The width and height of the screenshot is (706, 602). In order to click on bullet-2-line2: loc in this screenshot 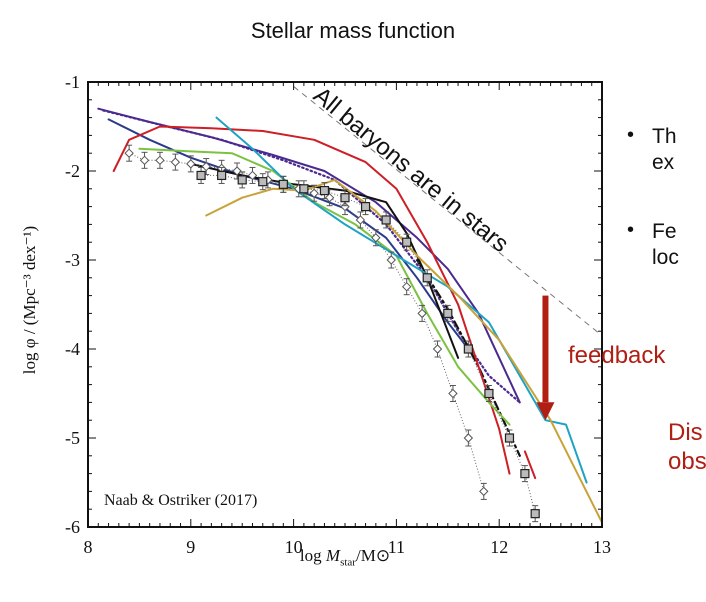, I will do `click(665, 257)`.